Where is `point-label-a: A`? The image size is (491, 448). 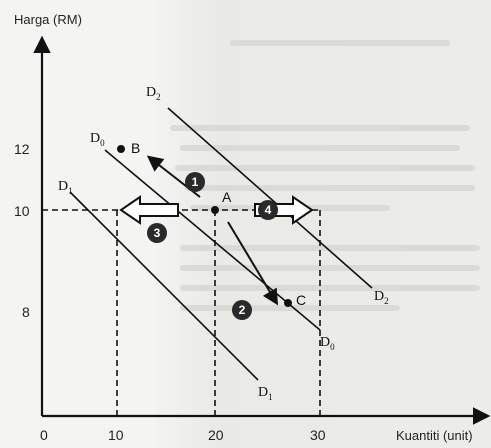 point-label-a: A is located at coordinates (227, 197).